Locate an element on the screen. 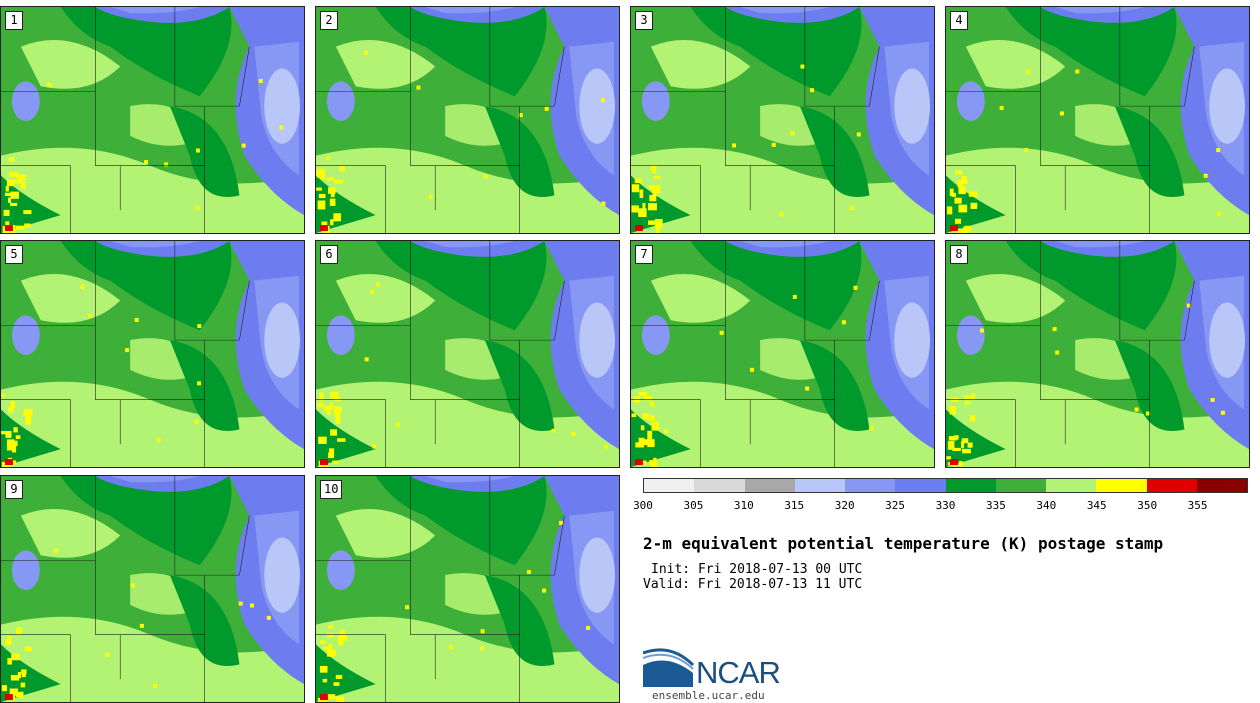 The width and height of the screenshot is (1260, 703). logo-text: NCAR is located at coordinates (738, 672).